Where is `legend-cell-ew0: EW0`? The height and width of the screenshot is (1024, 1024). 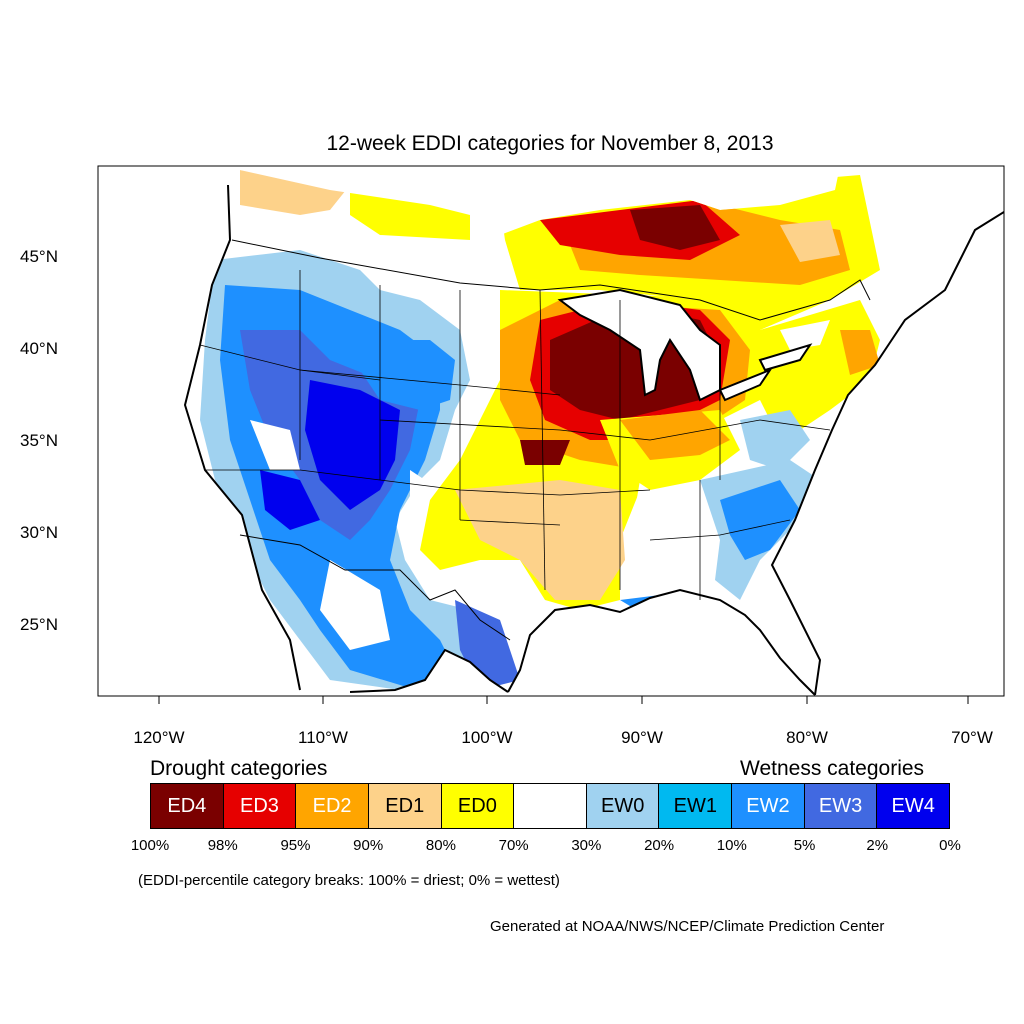 legend-cell-ew0: EW0 is located at coordinates (623, 806).